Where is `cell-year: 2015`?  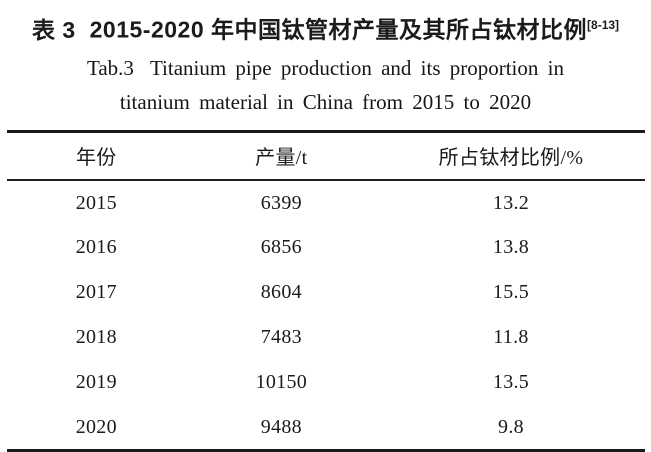
cell-year: 2015 is located at coordinates (96, 202).